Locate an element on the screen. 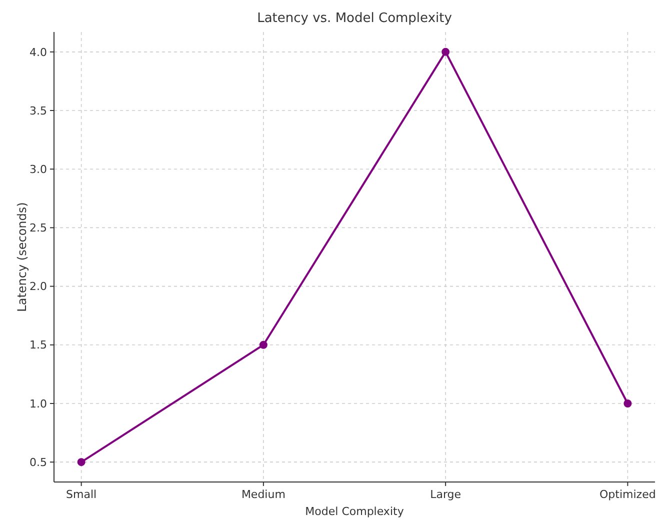 The width and height of the screenshot is (662, 521). y-tick-label: 3.5 is located at coordinates (38, 111).